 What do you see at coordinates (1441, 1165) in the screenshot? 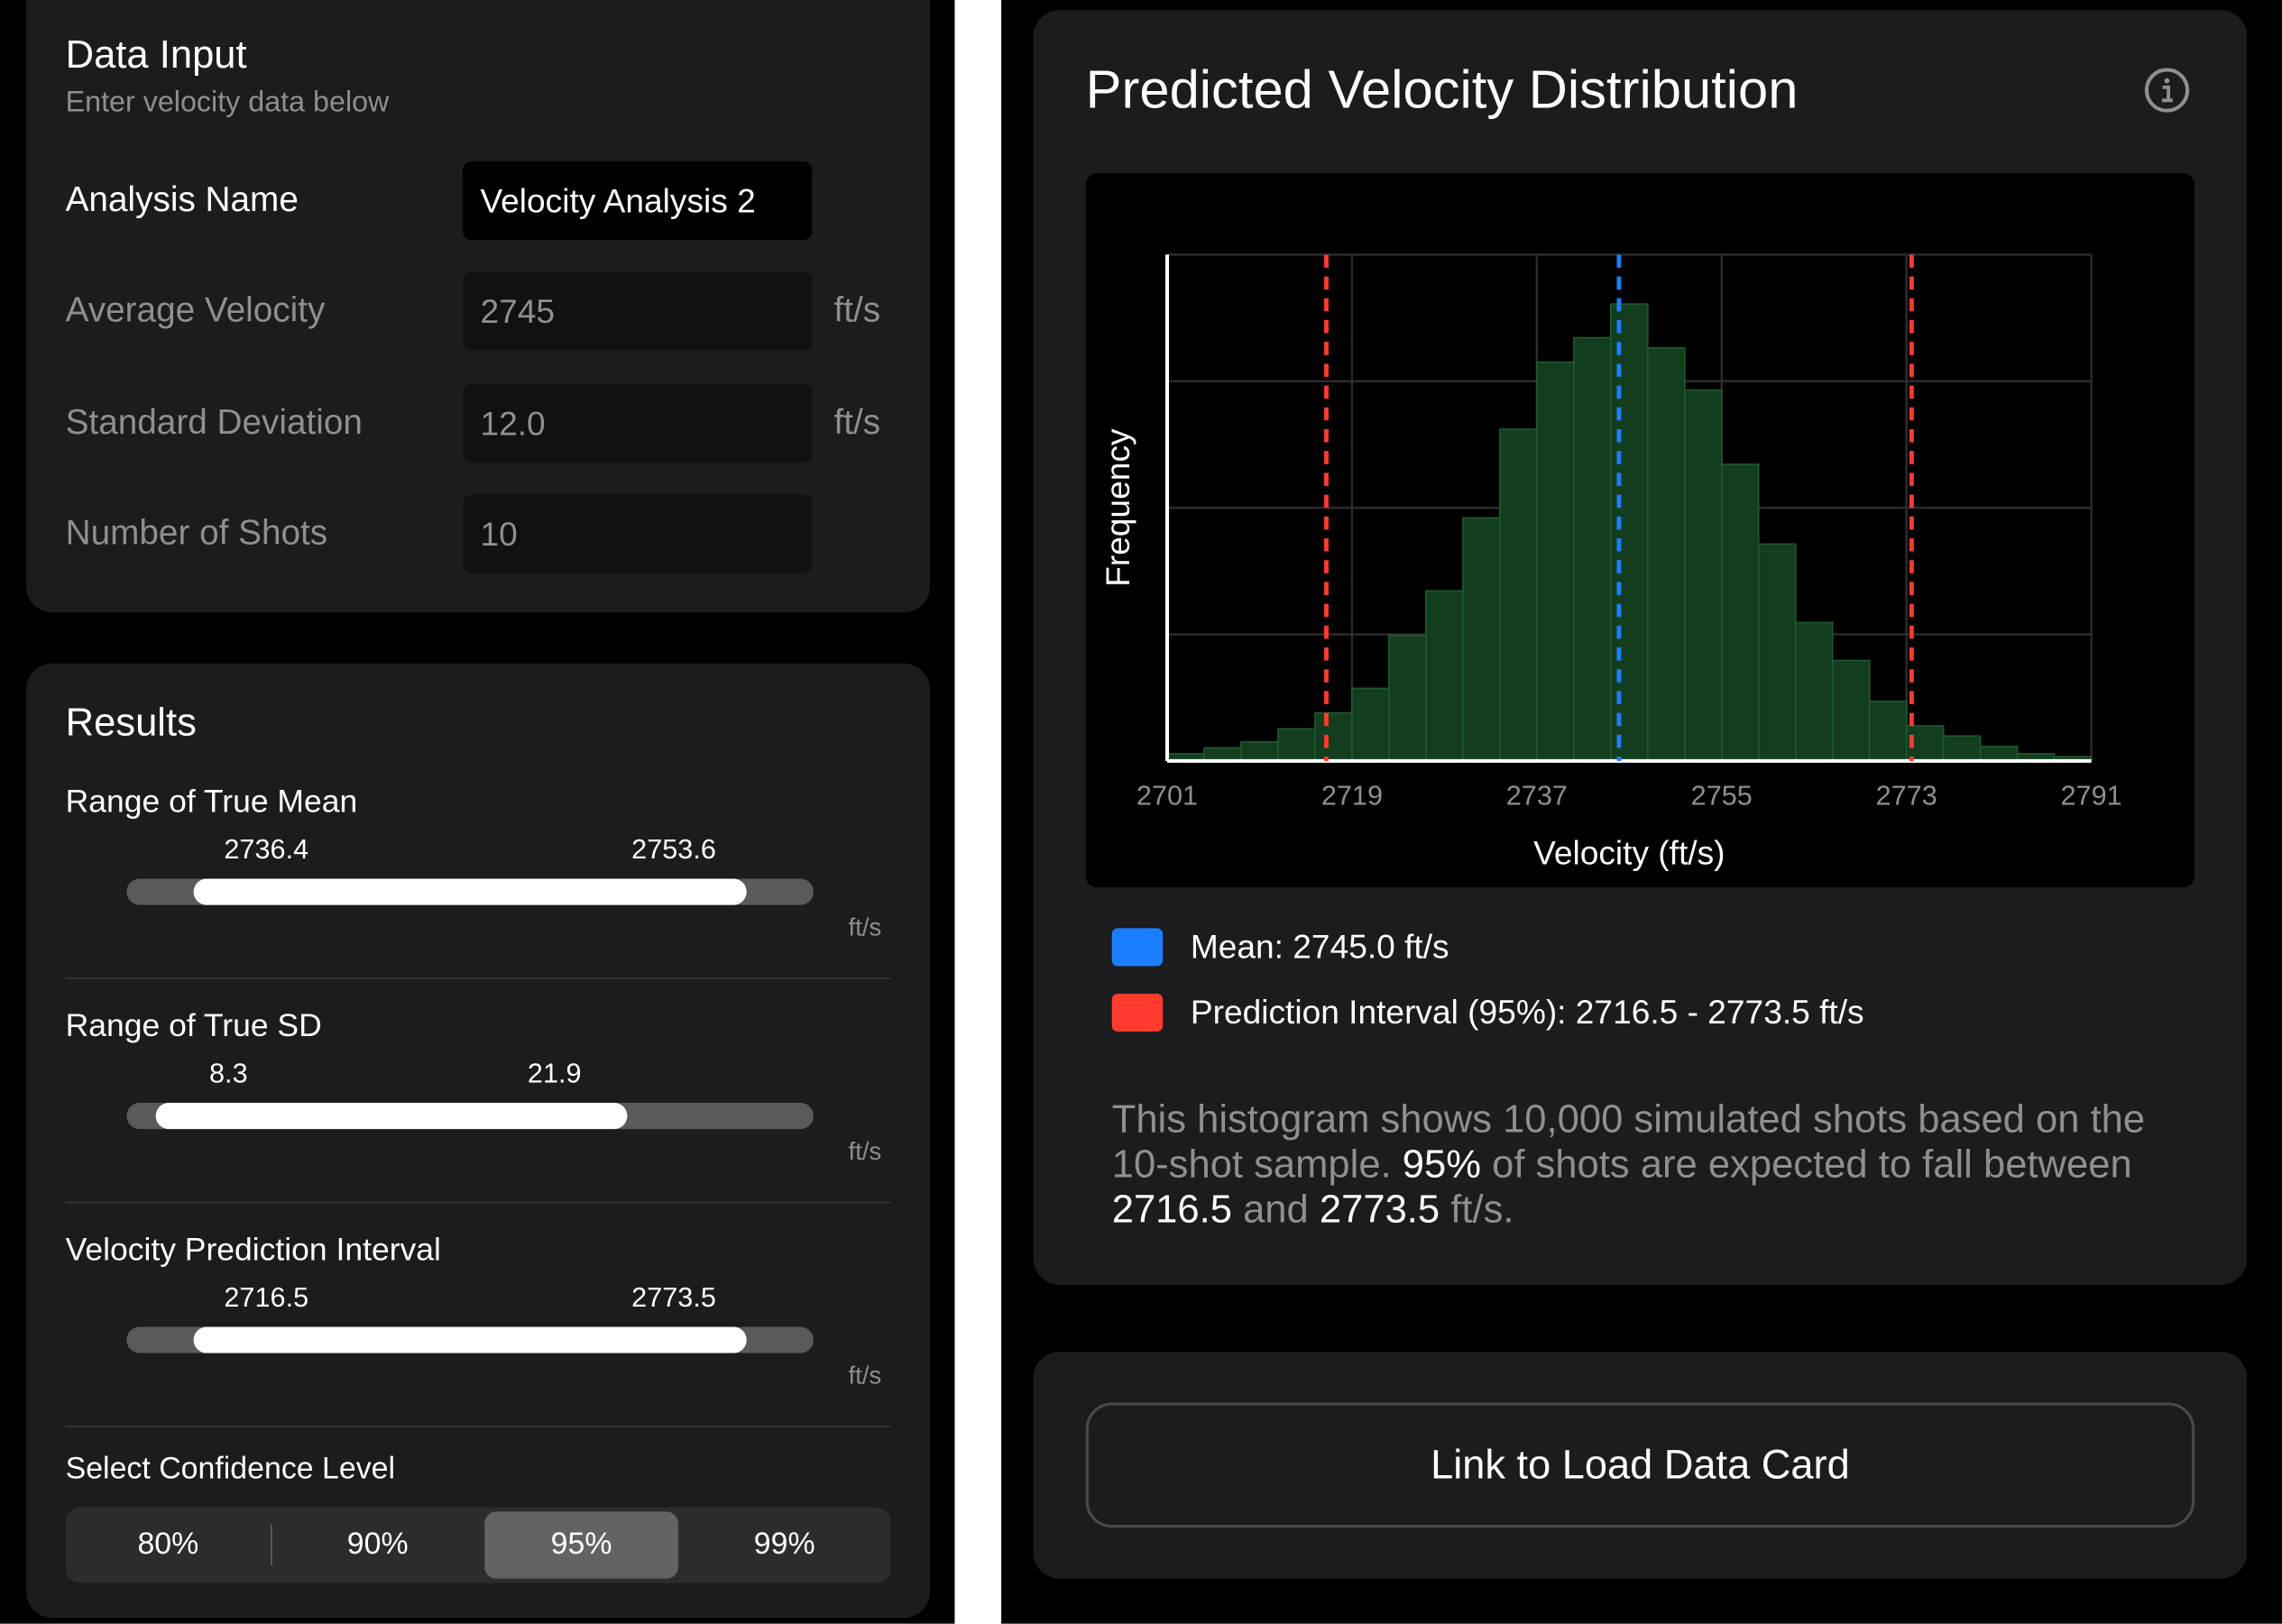
I see `emphasis: 95%` at bounding box center [1441, 1165].